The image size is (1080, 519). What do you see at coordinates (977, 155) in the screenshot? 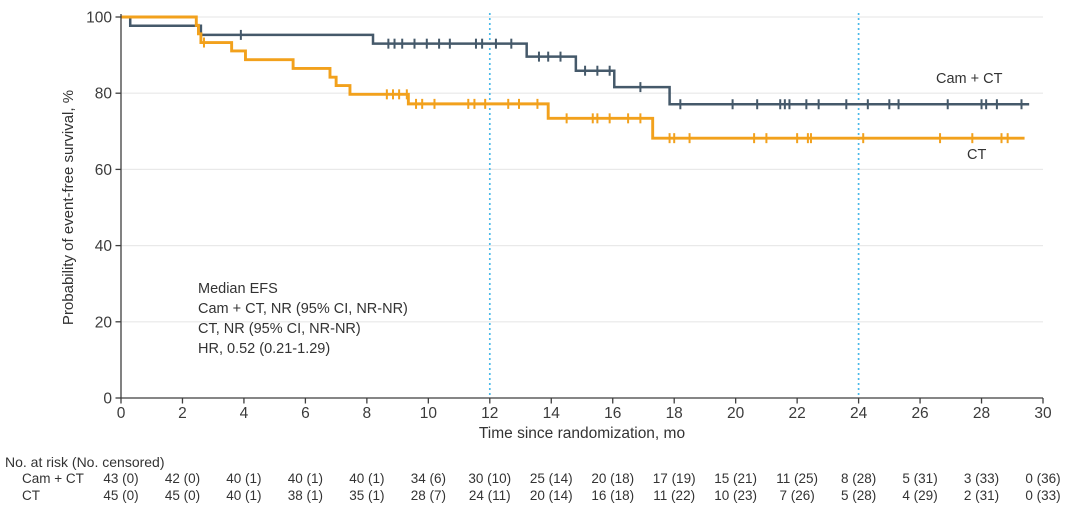
I see `series-label-ct: CT` at bounding box center [977, 155].